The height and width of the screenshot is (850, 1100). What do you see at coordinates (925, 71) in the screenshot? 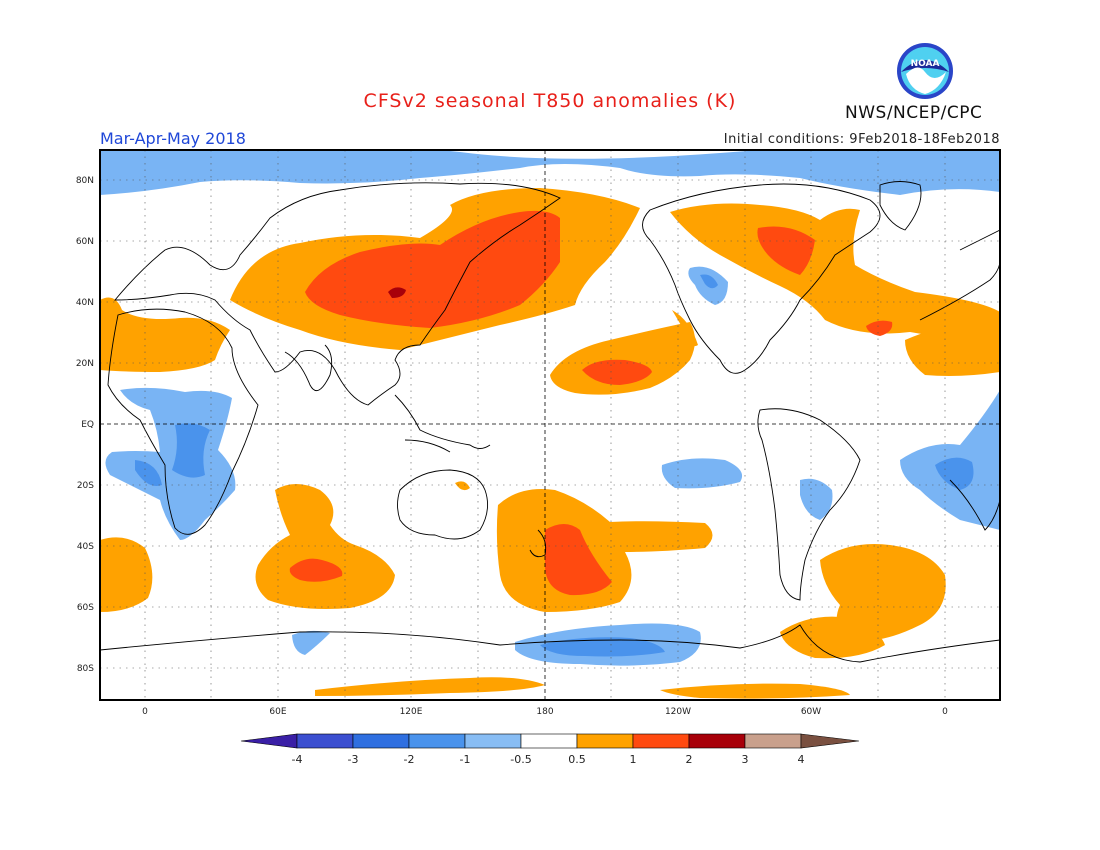
I see `noaa-logo: NOAA` at bounding box center [925, 71].